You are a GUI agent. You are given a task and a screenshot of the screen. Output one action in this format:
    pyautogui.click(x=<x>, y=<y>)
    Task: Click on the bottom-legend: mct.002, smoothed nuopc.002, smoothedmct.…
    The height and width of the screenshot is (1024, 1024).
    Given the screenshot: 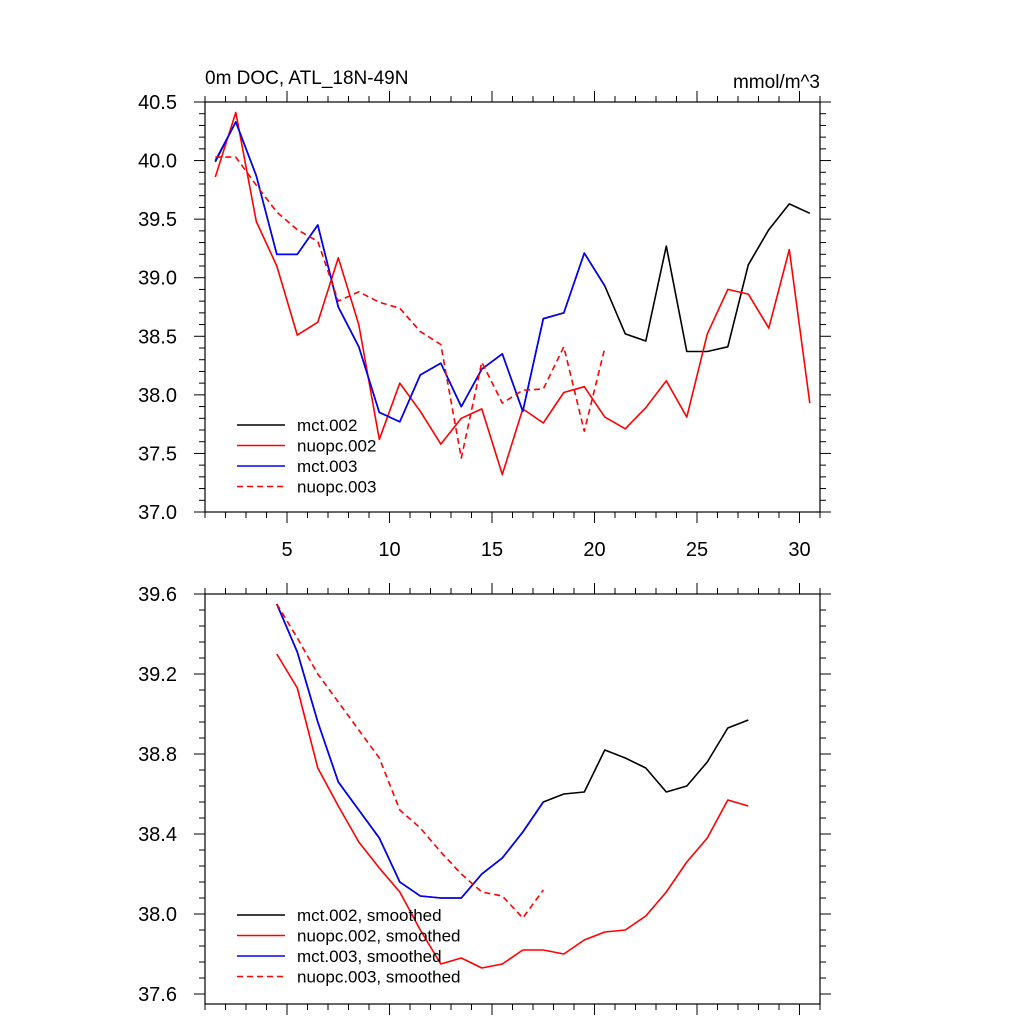 What is the action you would take?
    pyautogui.click(x=349, y=946)
    